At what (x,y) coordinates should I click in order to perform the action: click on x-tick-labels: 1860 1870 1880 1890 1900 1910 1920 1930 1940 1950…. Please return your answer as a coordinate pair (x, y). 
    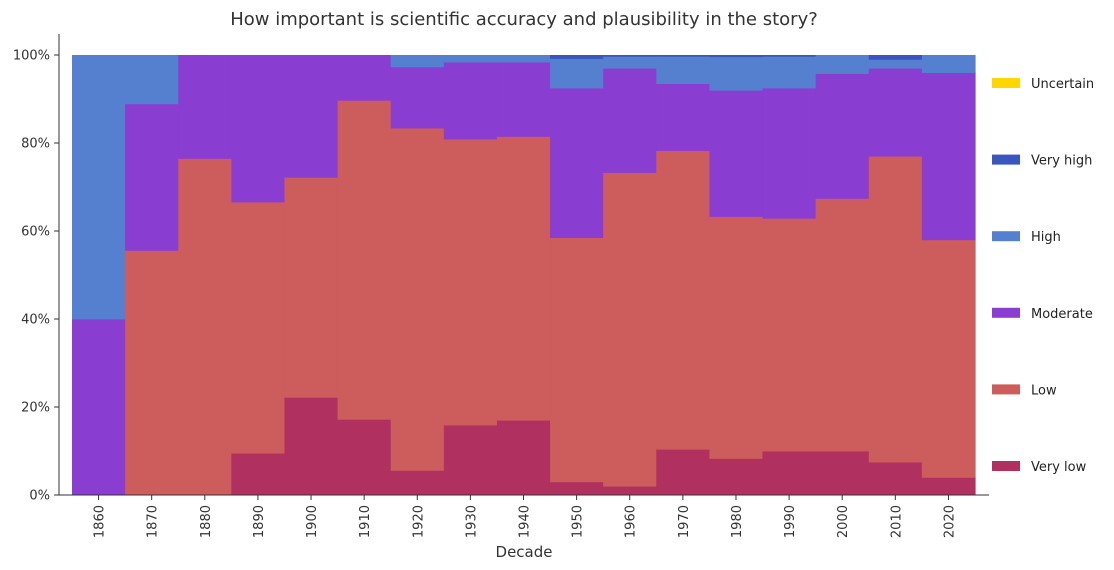
    Looking at the image, I should click on (525, 516).